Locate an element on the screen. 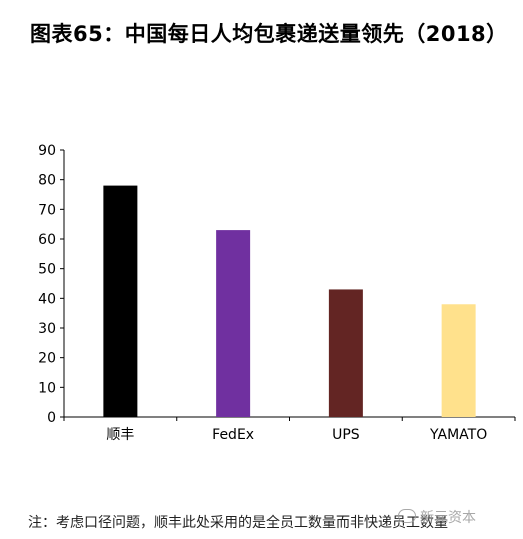 The image size is (523, 539). x-tick-label: FedEx is located at coordinates (233, 435).